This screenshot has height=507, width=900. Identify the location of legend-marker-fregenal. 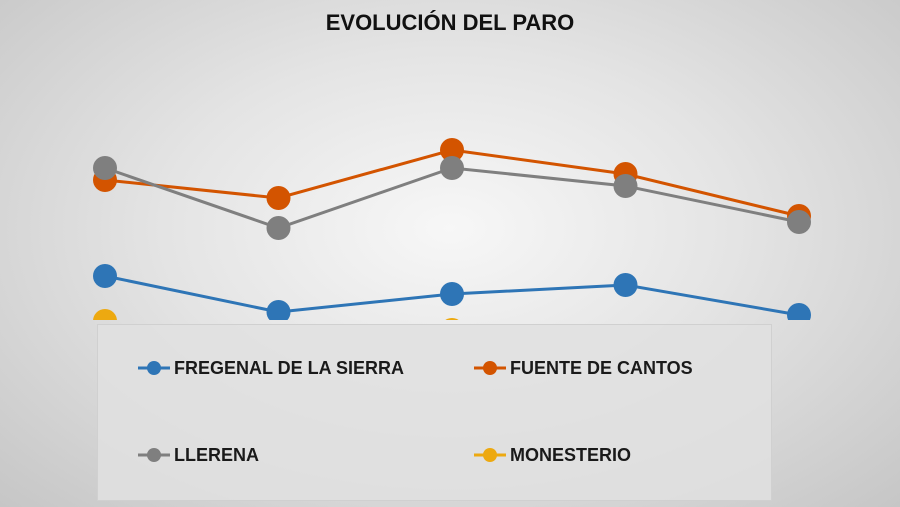
(154, 368).